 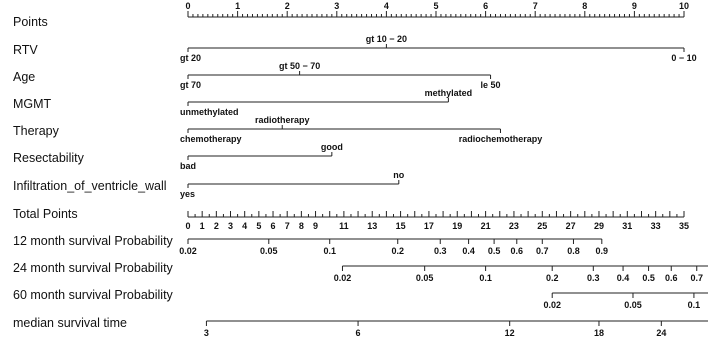 What do you see at coordinates (397, 251) in the screenshot?
I see `12-month-survival-probability-tick-label: 0.2` at bounding box center [397, 251].